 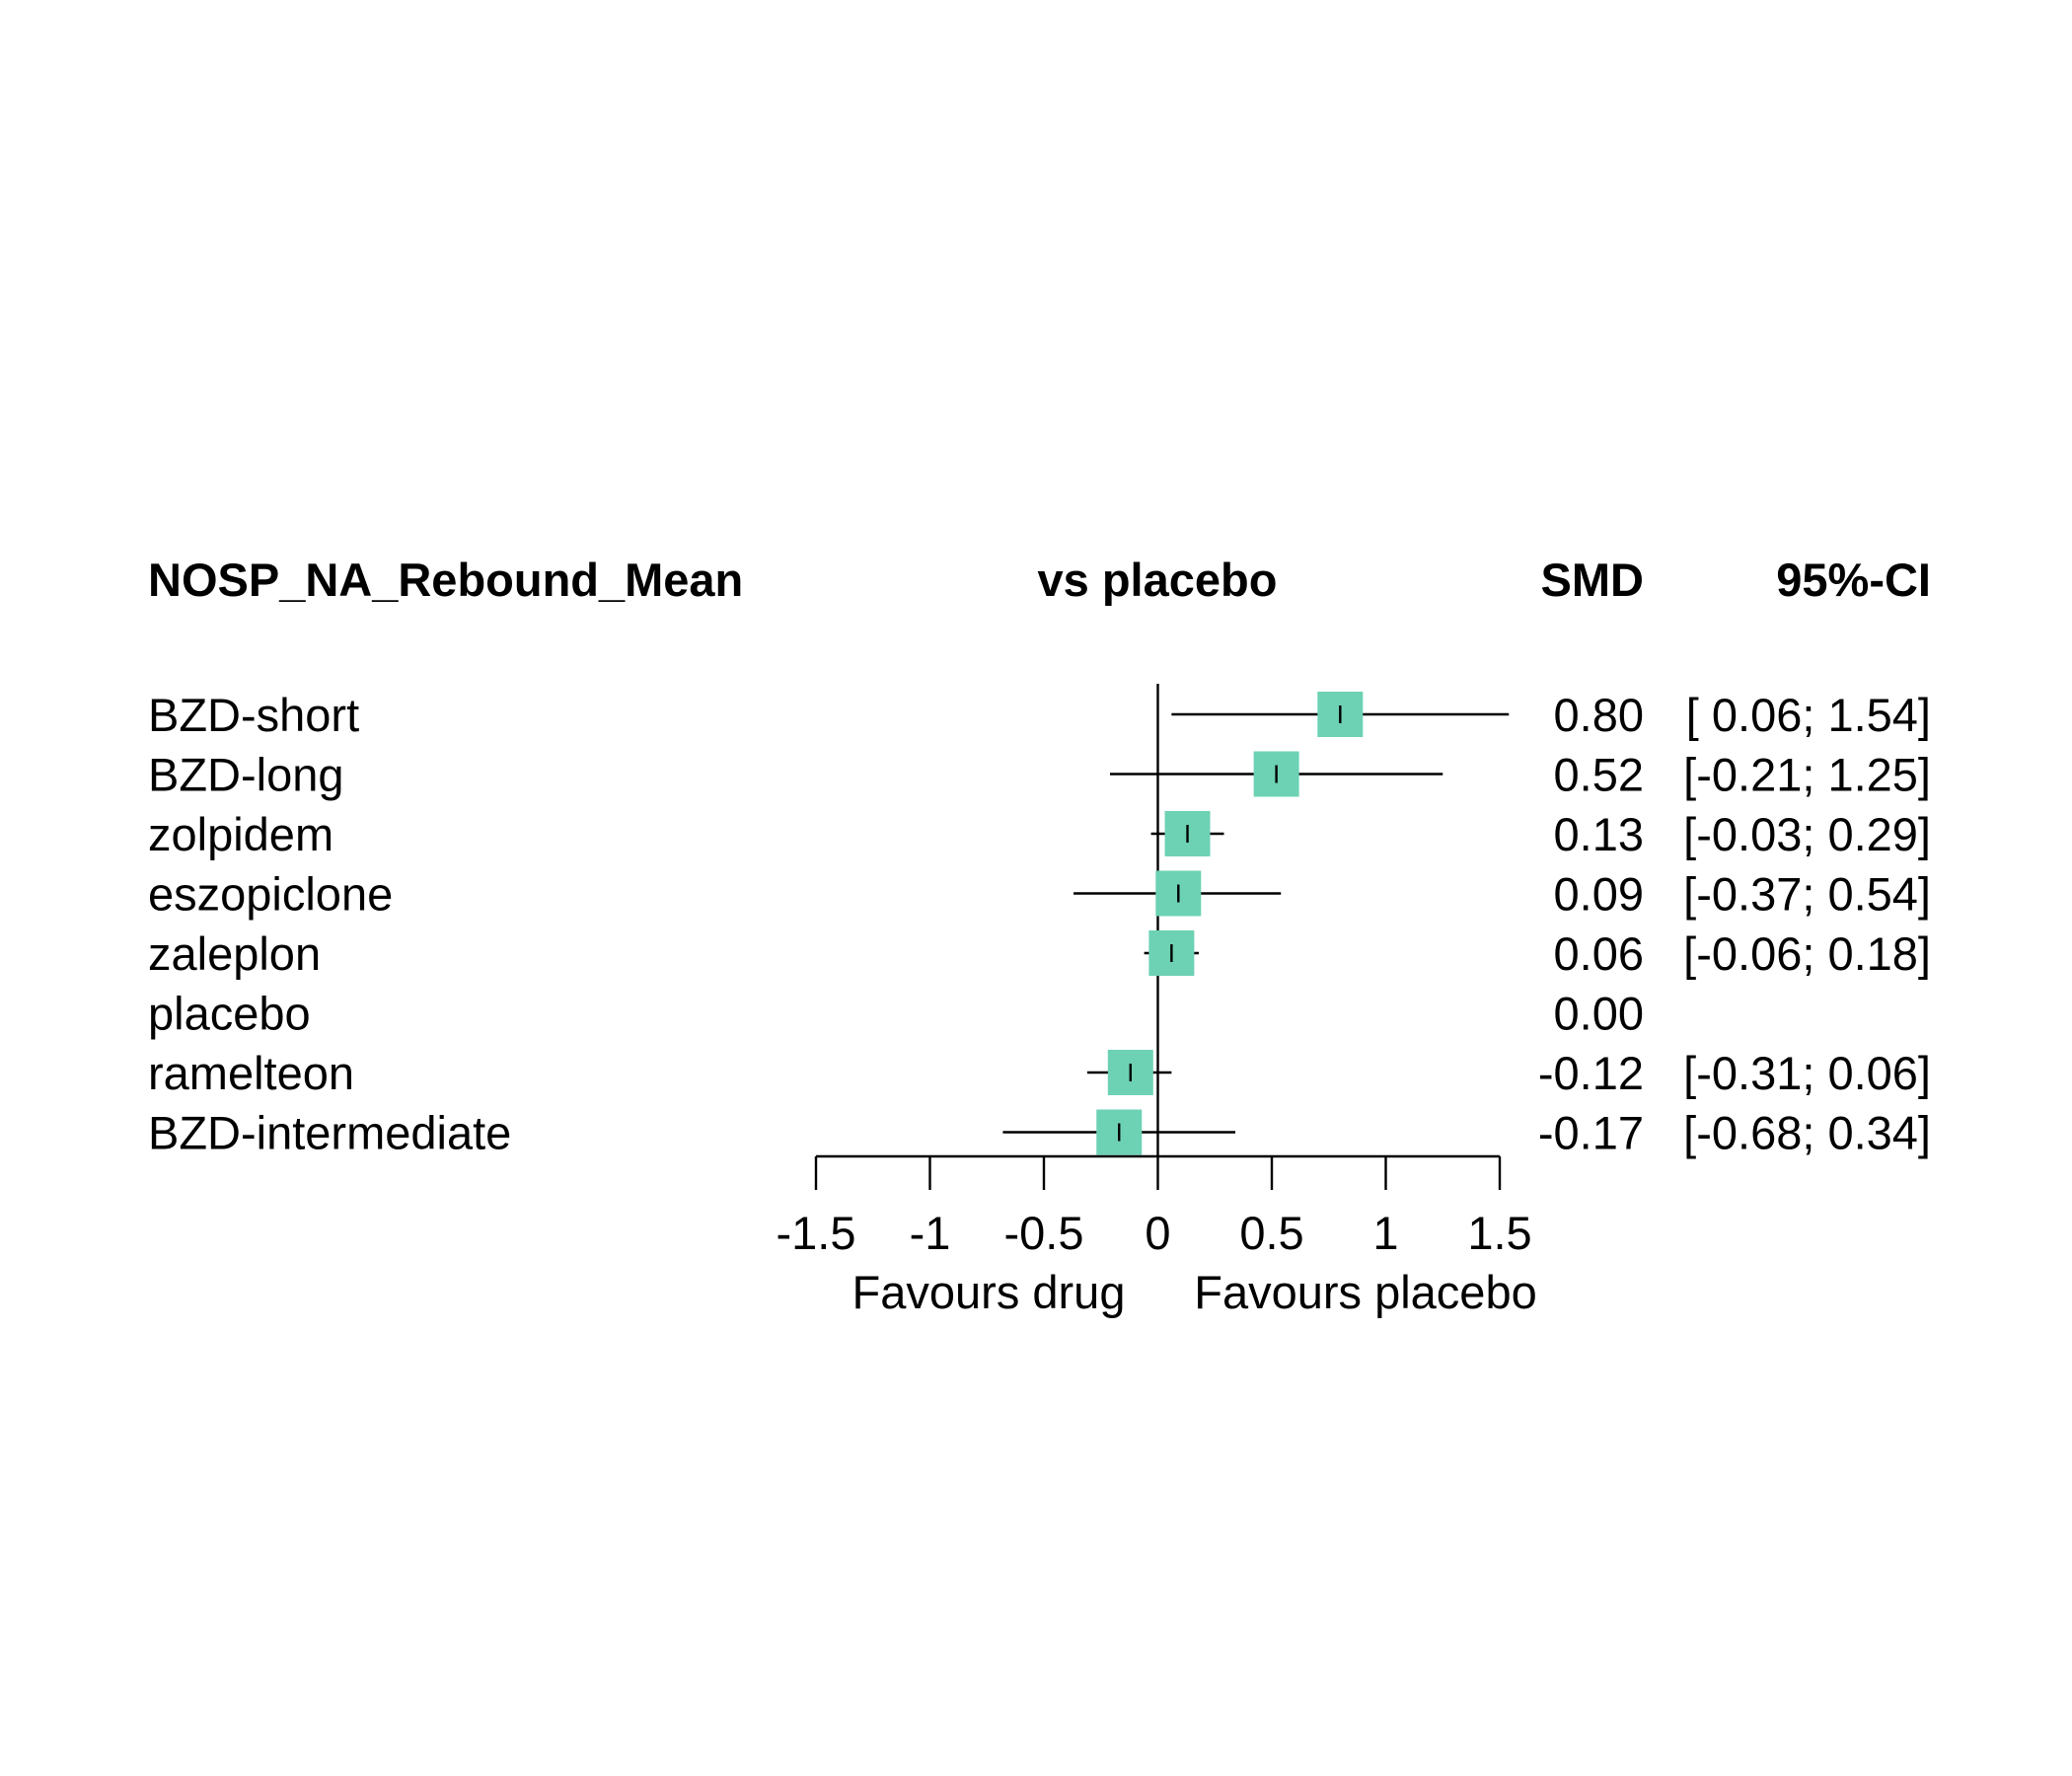 I want to click on ci-value: [-0.31; 0.06], so click(x=1807, y=1073).